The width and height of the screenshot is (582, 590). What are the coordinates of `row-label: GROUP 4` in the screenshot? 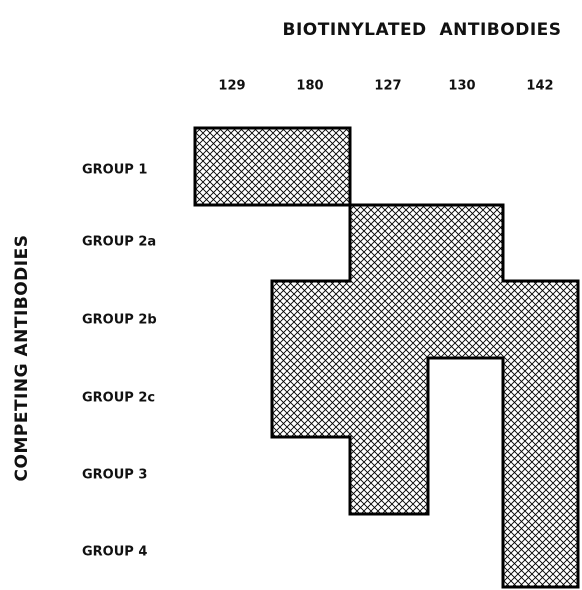 It's located at (114, 552).